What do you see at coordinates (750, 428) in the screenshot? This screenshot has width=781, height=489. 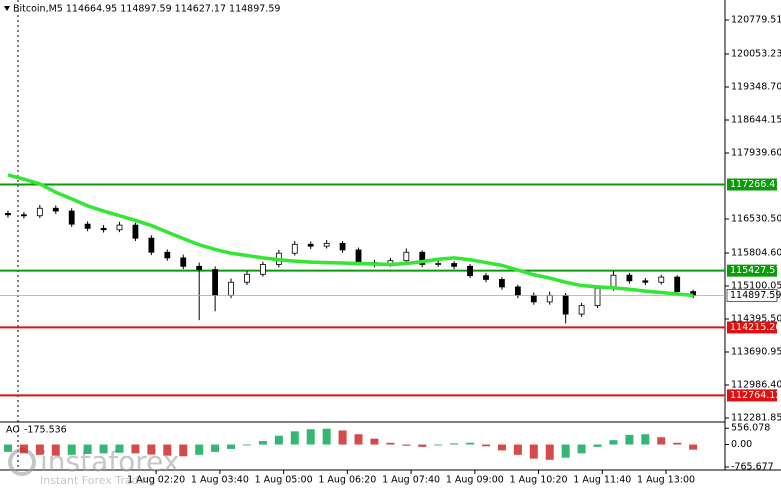 I see `indicator-tick-label: 556.078` at bounding box center [750, 428].